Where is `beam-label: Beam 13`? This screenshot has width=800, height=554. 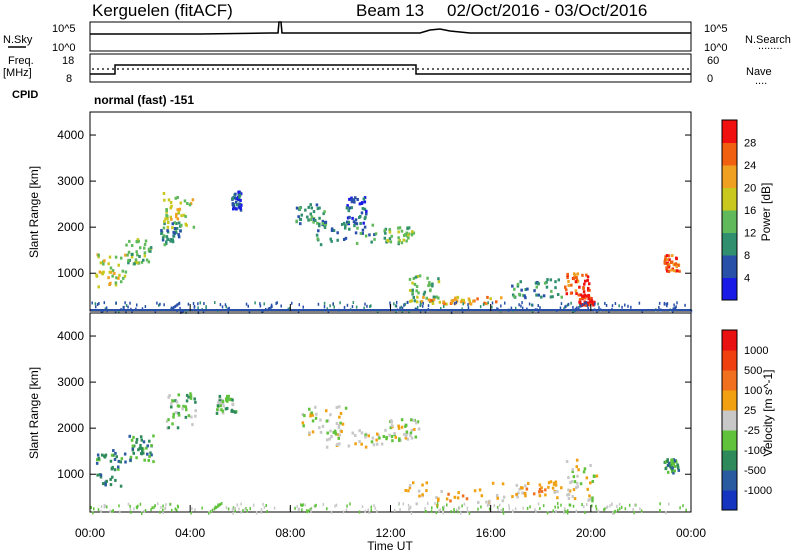
beam-label: Beam 13 is located at coordinates (390, 10).